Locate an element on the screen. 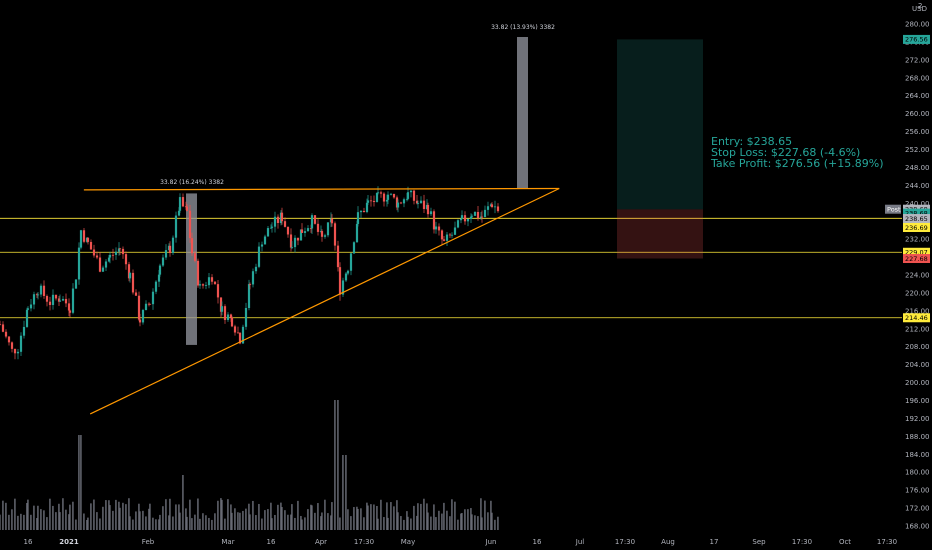 The image size is (932, 550). y-tick-label: 200.00 is located at coordinates (917, 383).